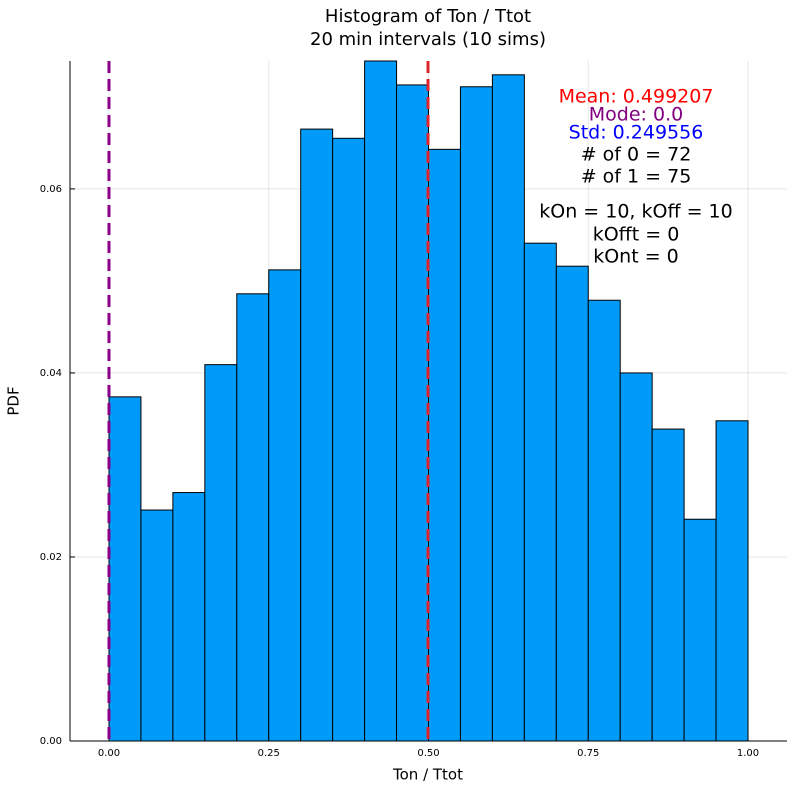 The image size is (799, 800). What do you see at coordinates (428, 39) in the screenshot?
I see `chart-subtitle: 20 min intervals (10 sims)` at bounding box center [428, 39].